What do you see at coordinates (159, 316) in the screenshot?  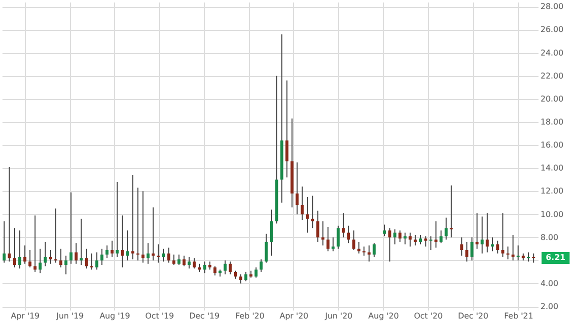 I see `x-tick-label: Oct '19` at bounding box center [159, 316].